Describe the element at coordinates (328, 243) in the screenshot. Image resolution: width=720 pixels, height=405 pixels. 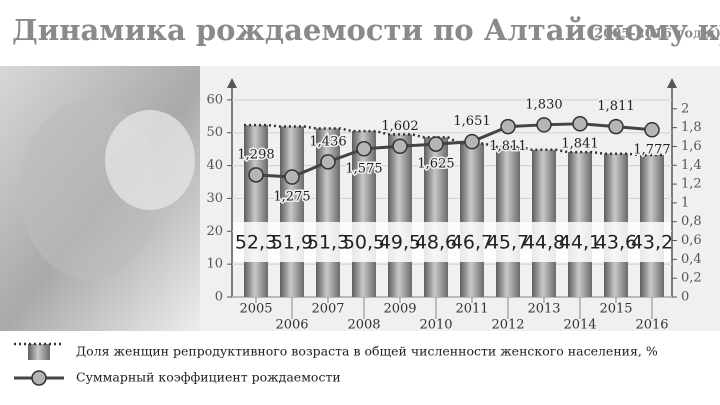
I see `bar-value-label: 51,3` at that location.